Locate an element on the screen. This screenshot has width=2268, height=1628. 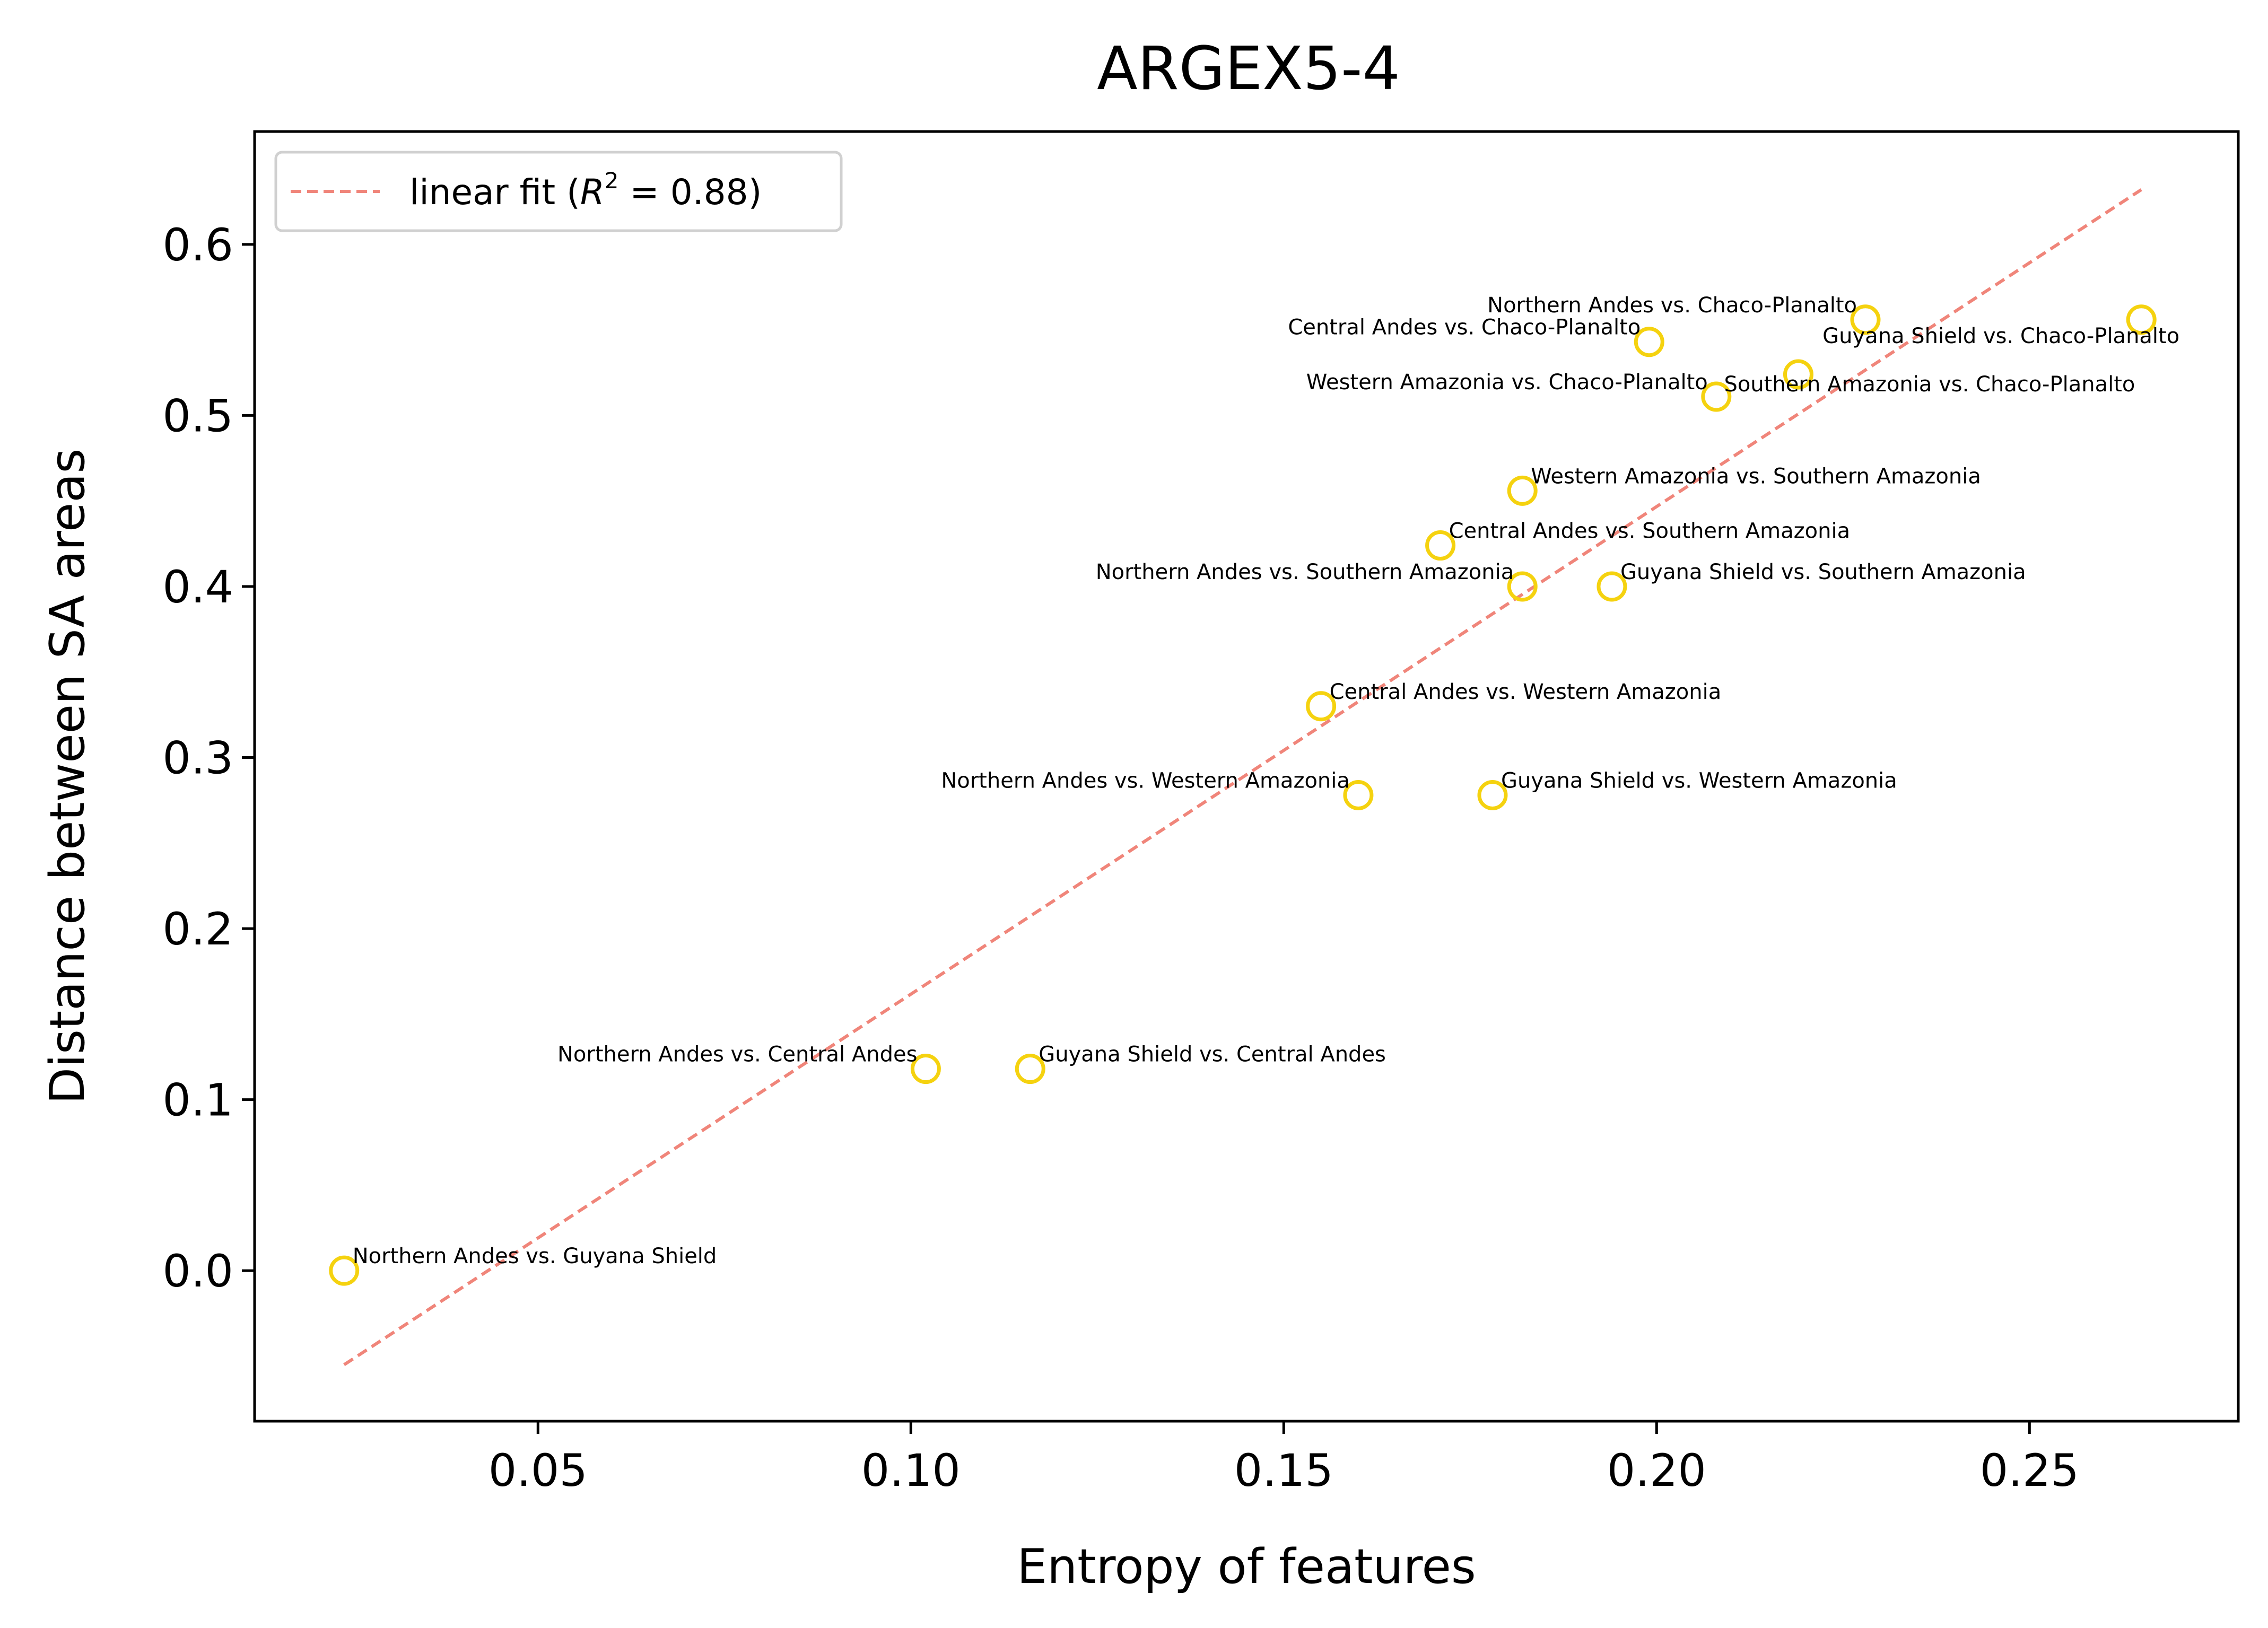
point-label: Northern Andes vs. Chaco-Planalto is located at coordinates (1672, 305).